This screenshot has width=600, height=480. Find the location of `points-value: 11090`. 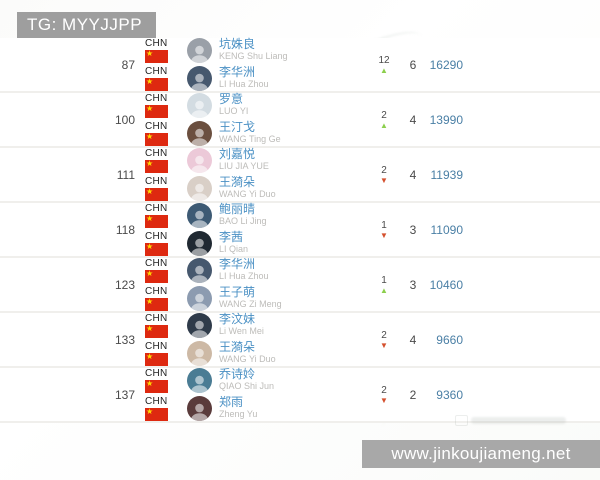

points-value: 11090 is located at coordinates (446, 229).